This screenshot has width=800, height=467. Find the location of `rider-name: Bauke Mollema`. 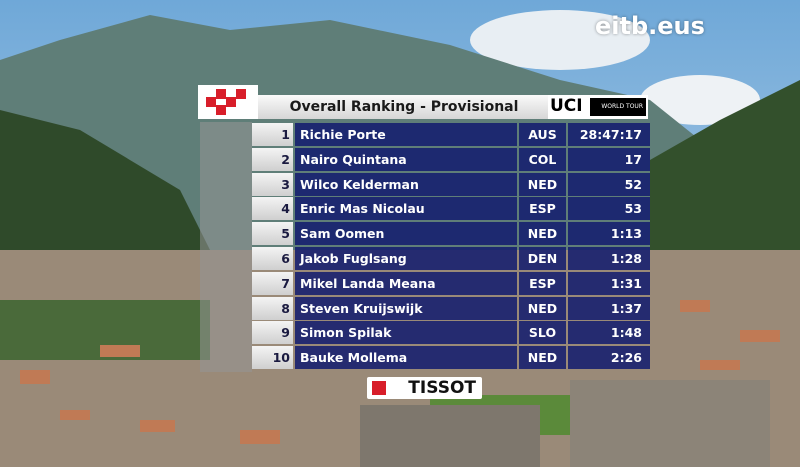

rider-name: Bauke Mollema is located at coordinates (406, 358).